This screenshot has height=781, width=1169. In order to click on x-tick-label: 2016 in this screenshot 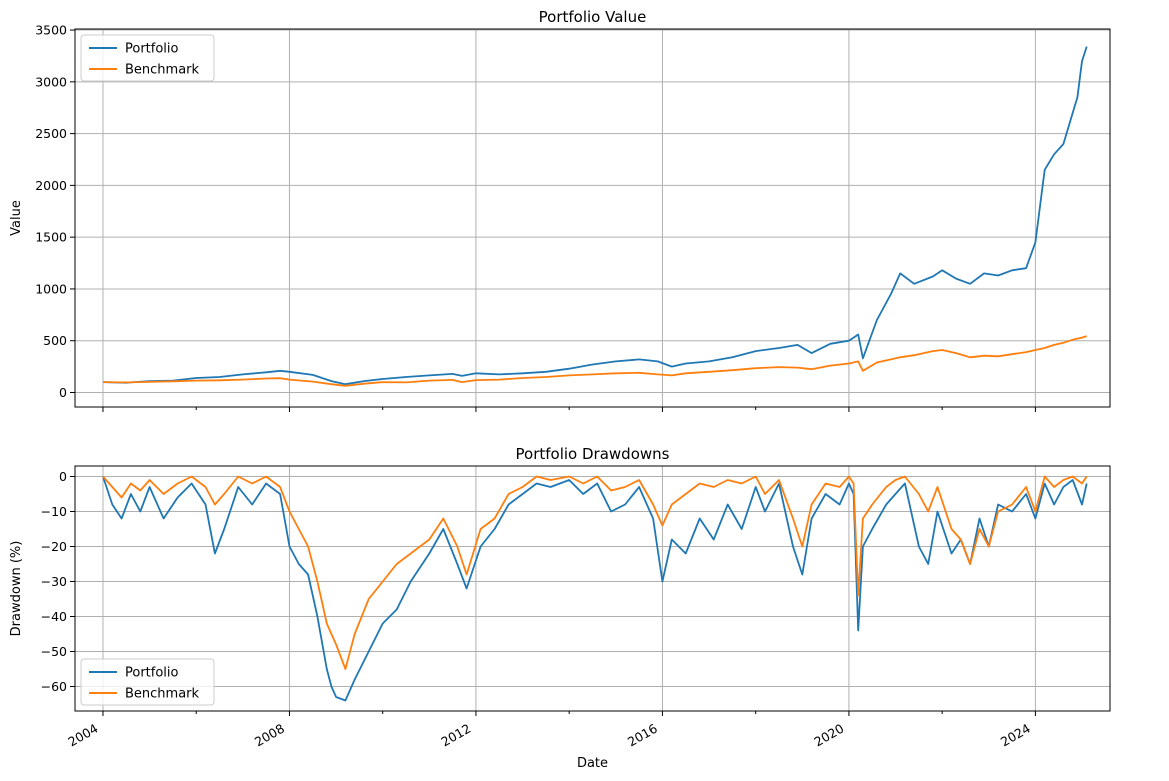, I will do `click(642, 735)`.